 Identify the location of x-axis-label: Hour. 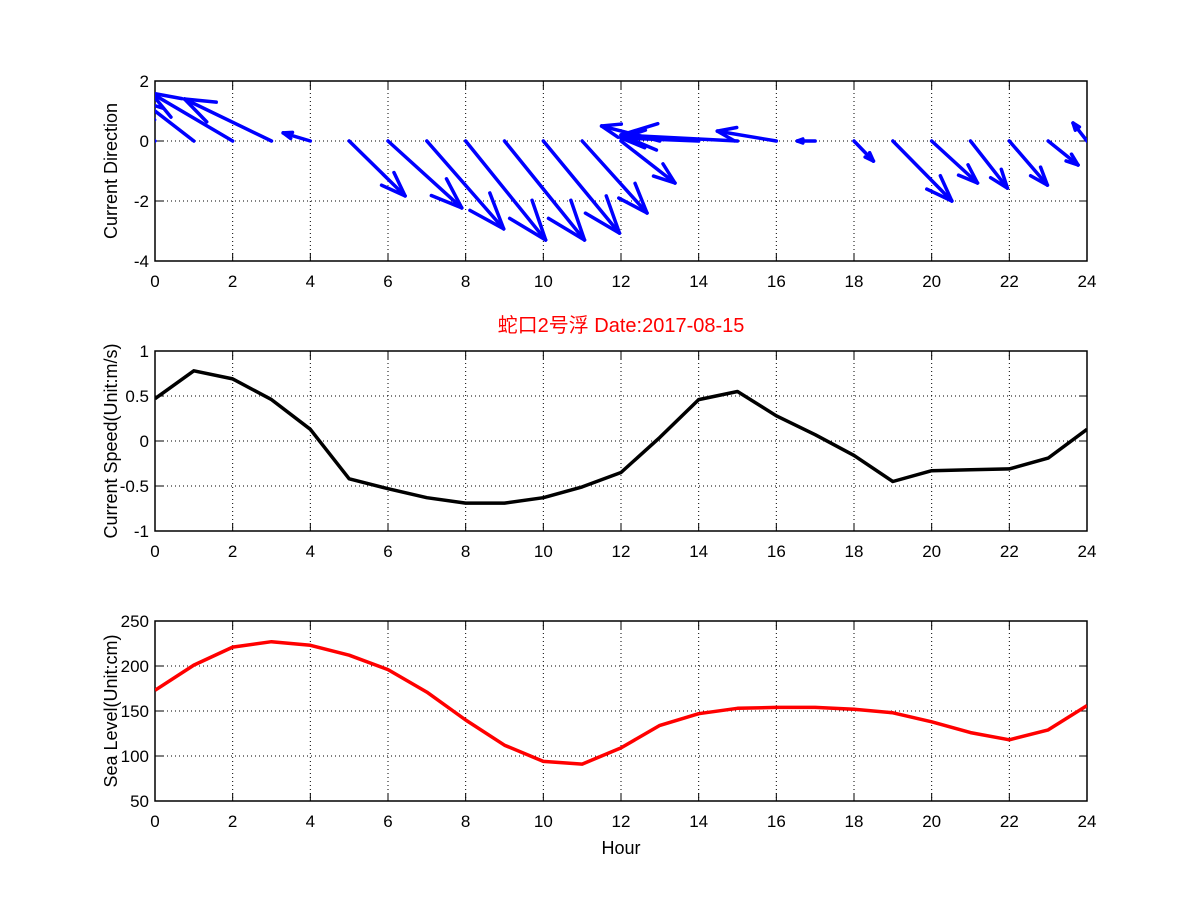
(620, 848).